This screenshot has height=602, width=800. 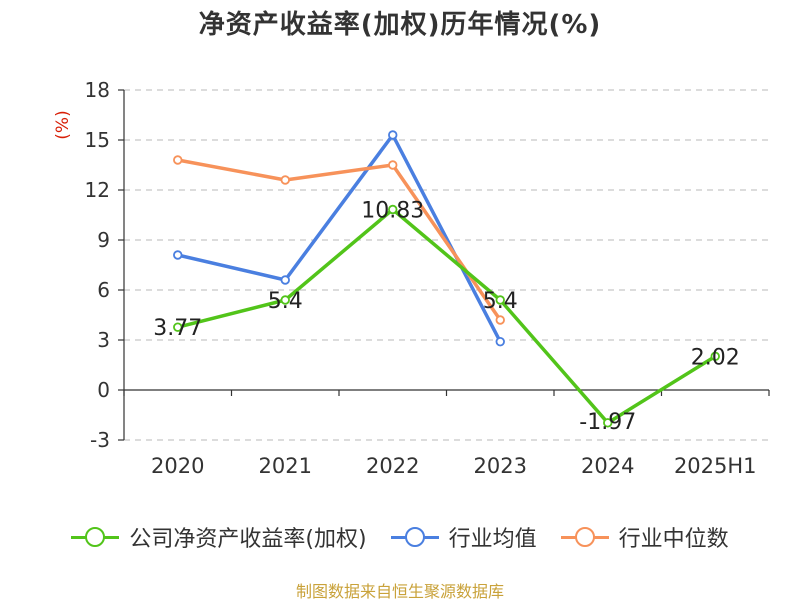 I want to click on legend-label: 公司净资产收益率(加权), so click(x=248, y=539).